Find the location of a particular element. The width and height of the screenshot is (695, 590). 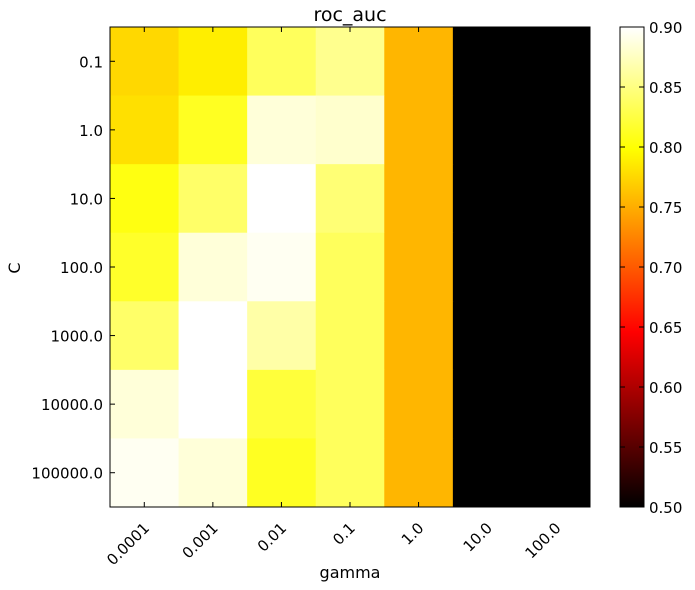

x-tick-label: 0.1 is located at coordinates (344, 534).